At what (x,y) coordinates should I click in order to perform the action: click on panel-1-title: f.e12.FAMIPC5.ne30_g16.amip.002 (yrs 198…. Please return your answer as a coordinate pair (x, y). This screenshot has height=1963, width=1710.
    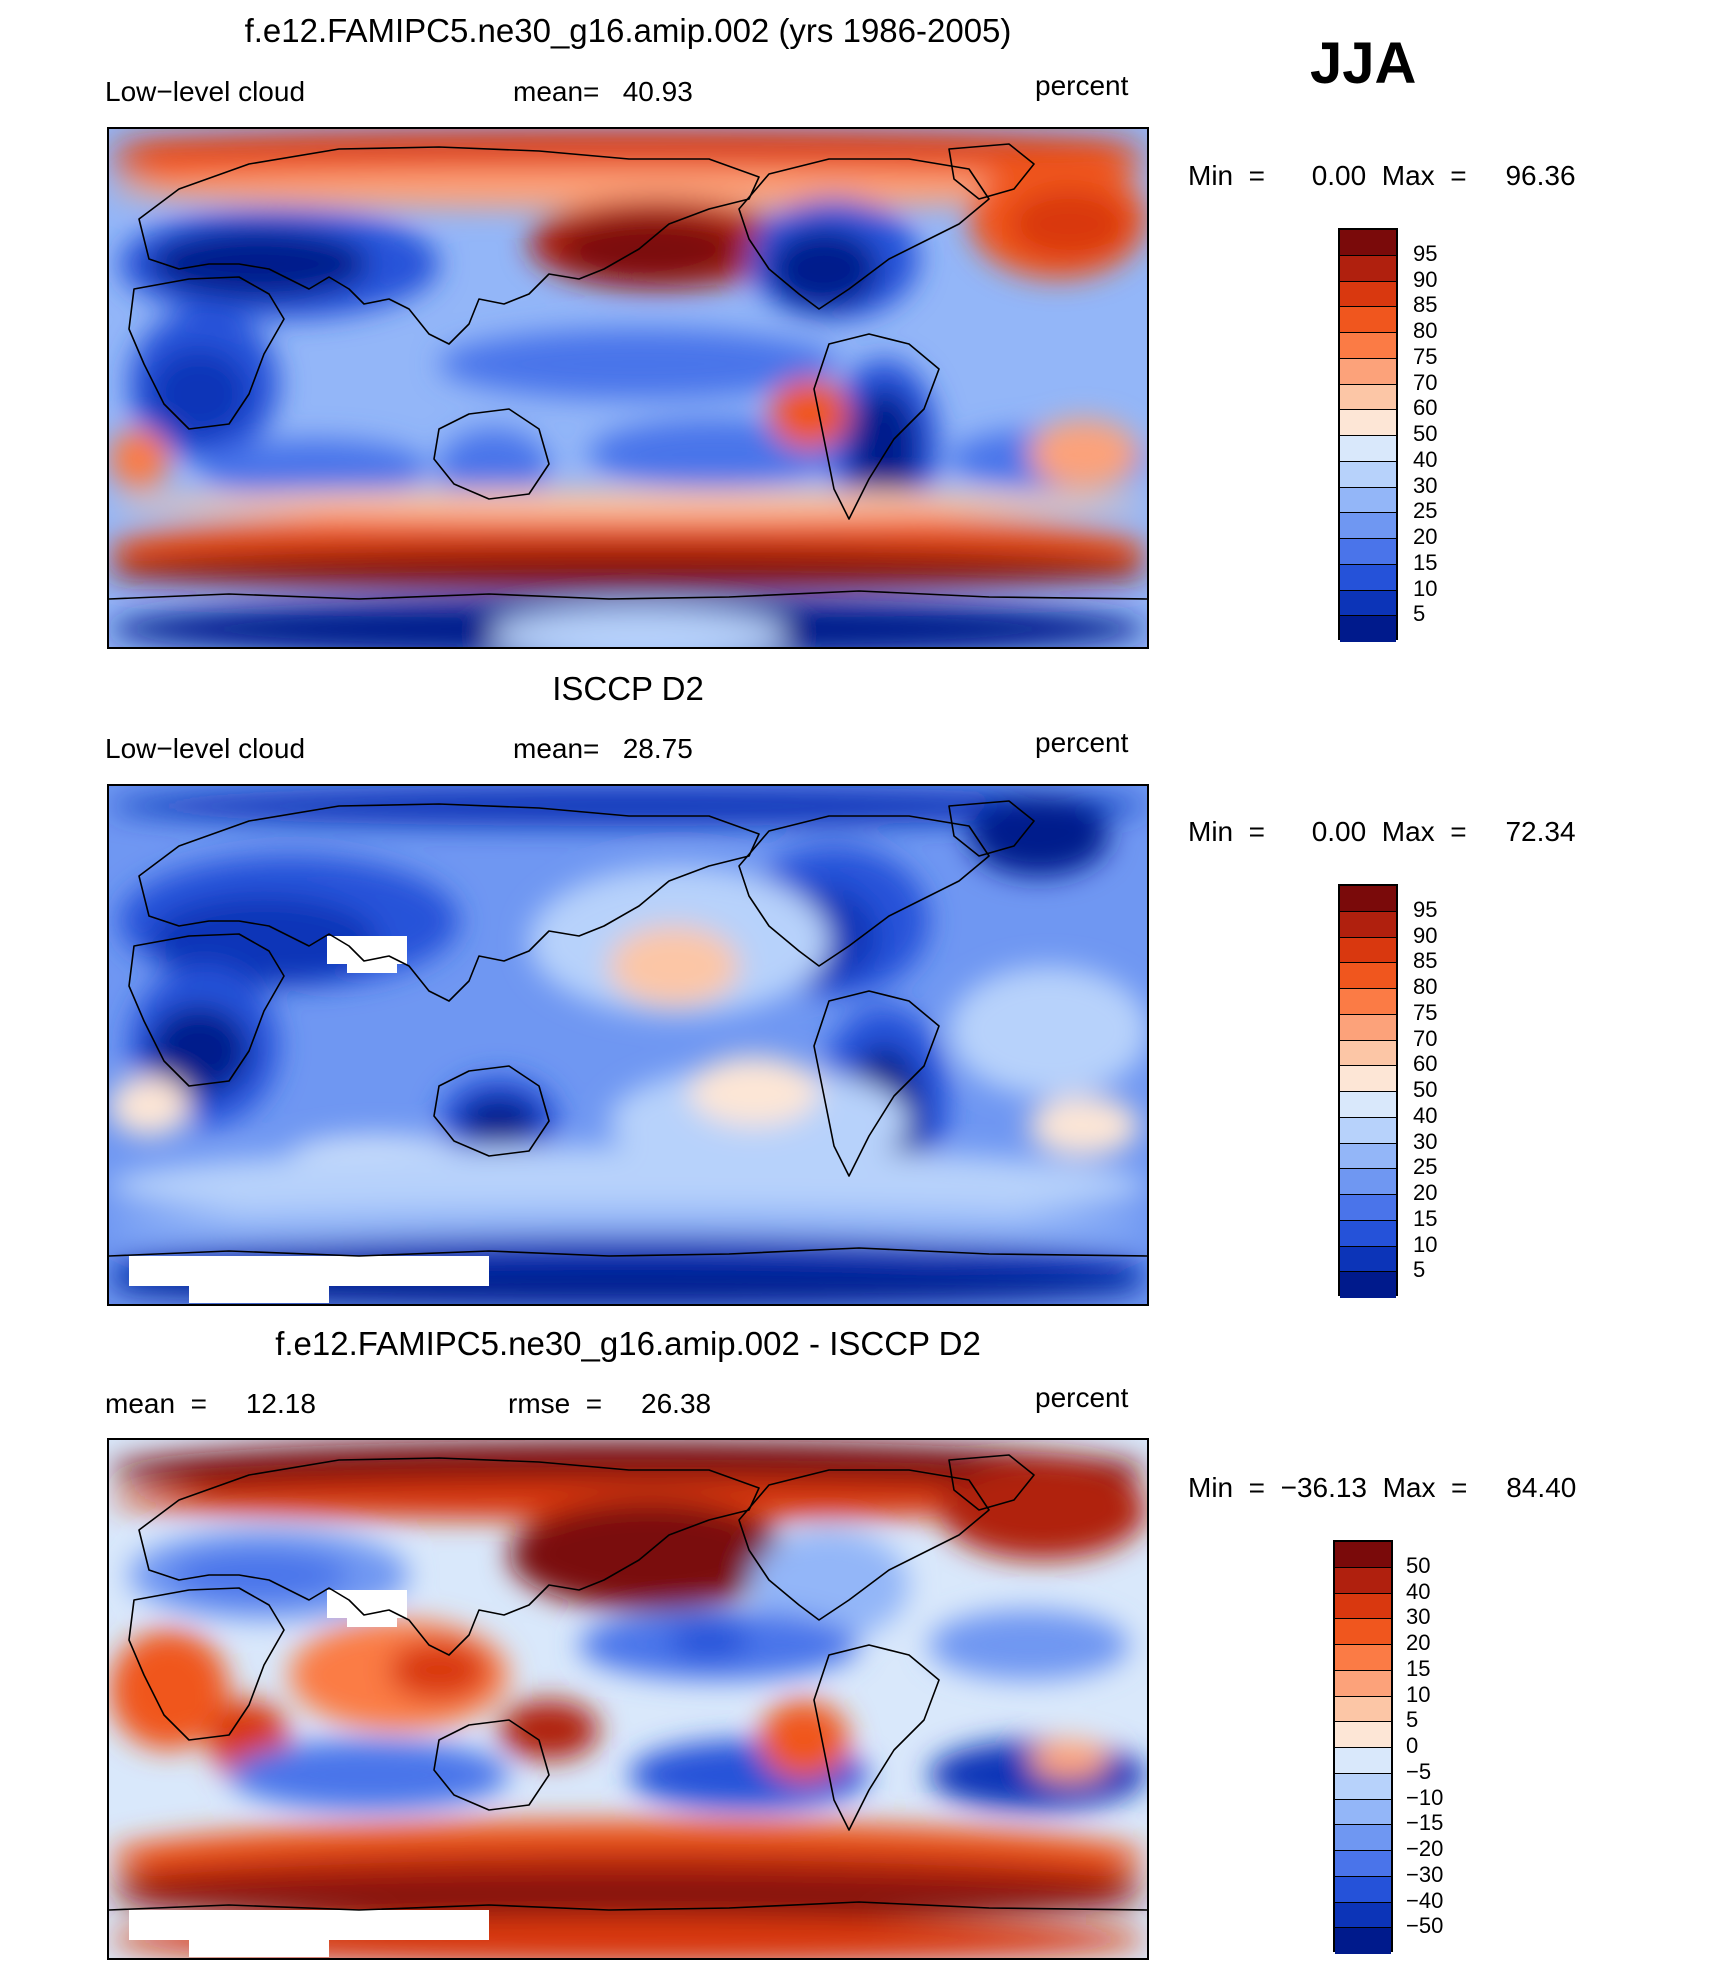
    Looking at the image, I should click on (628, 30).